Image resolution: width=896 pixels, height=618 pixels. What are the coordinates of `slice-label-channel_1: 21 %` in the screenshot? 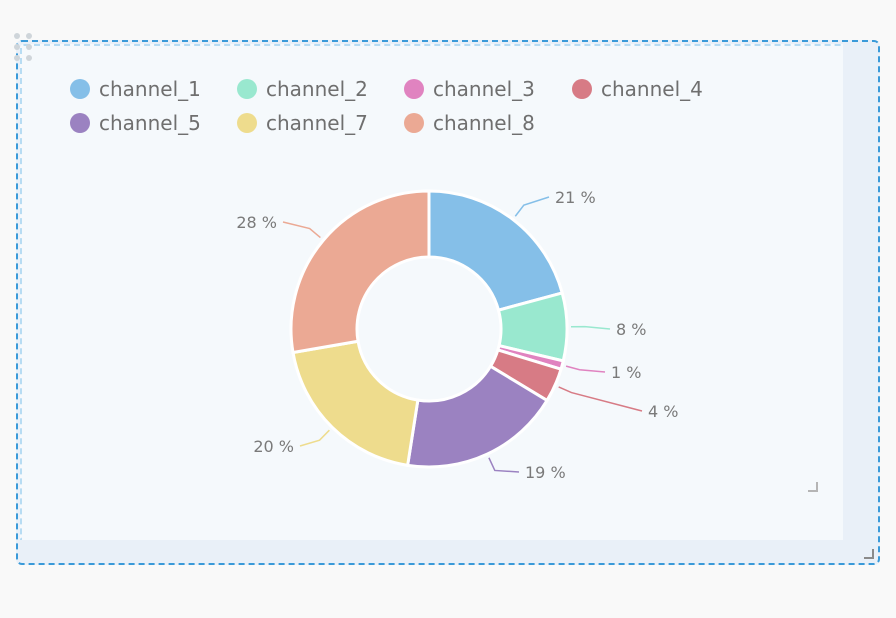 It's located at (575, 197).